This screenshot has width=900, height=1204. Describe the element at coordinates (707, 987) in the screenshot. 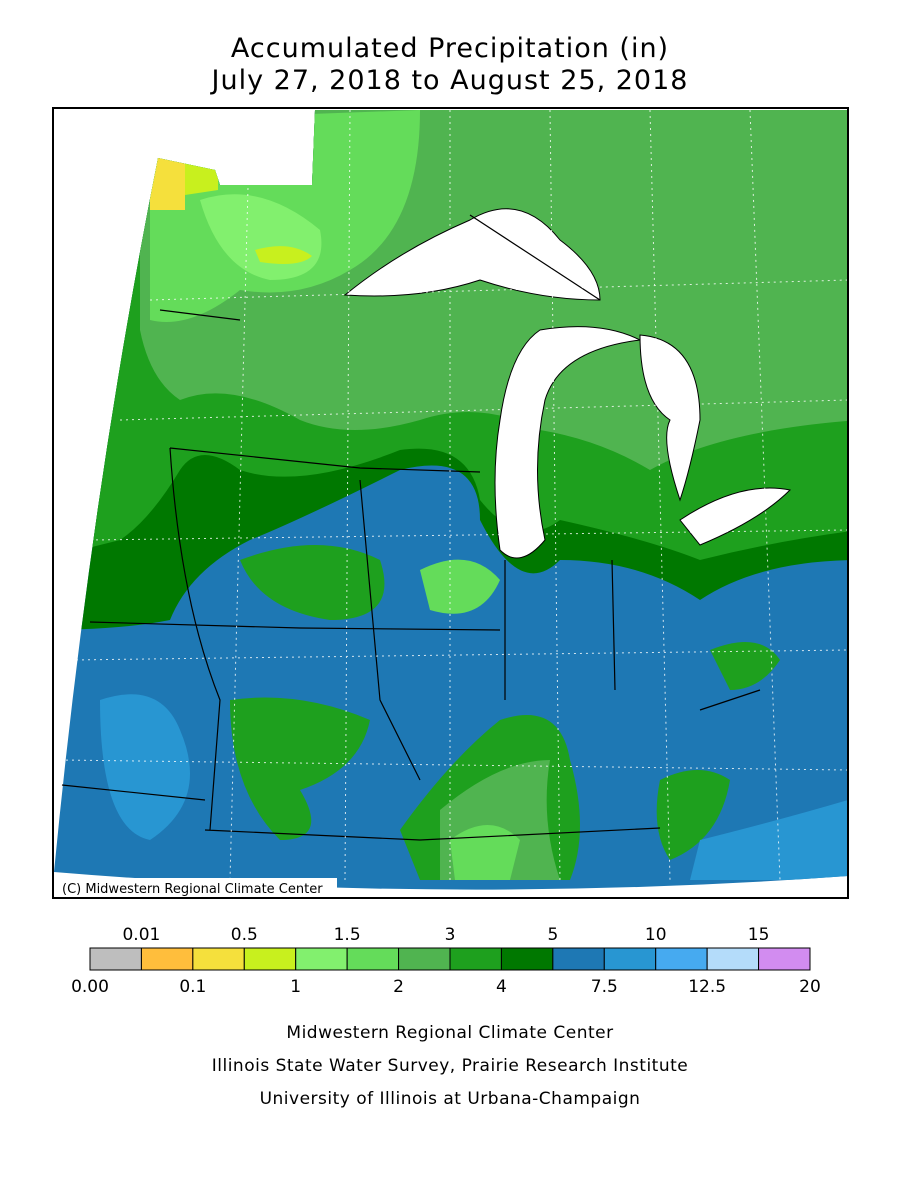

I see `legend-label: 12.5` at that location.